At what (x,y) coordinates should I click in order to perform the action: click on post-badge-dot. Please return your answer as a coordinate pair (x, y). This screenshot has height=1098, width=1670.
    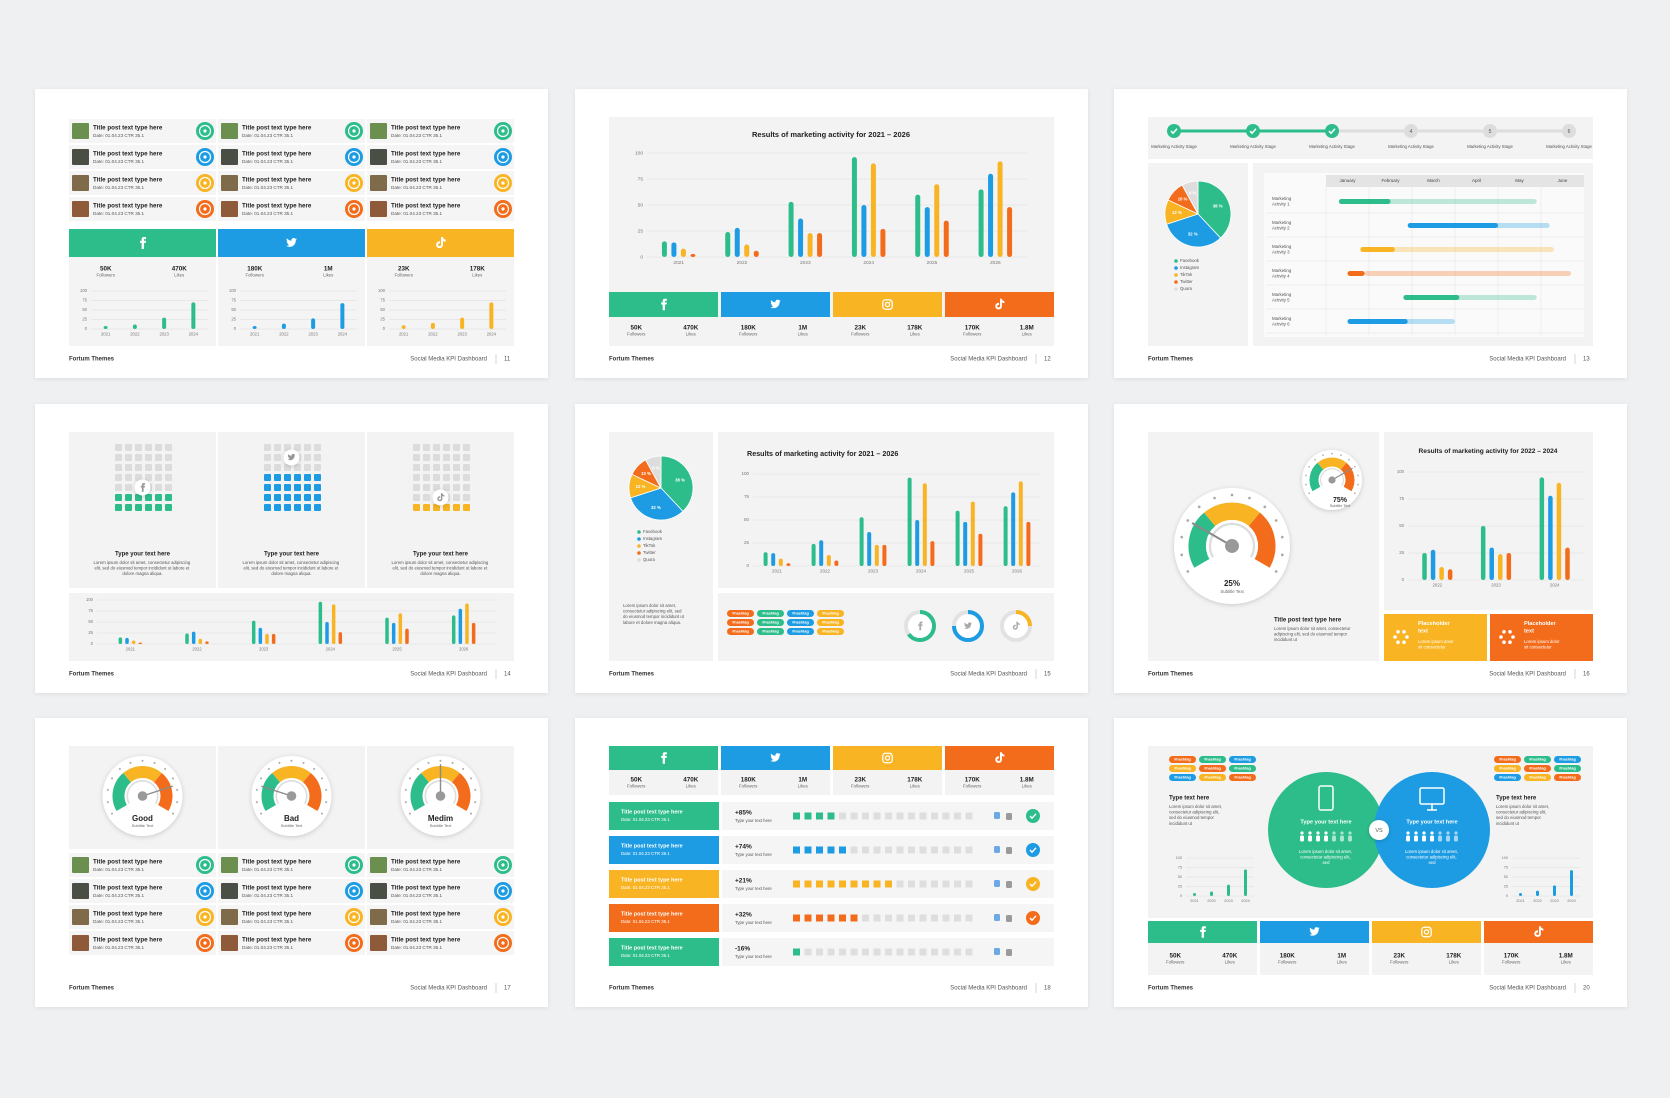
    Looking at the image, I should click on (503, 865).